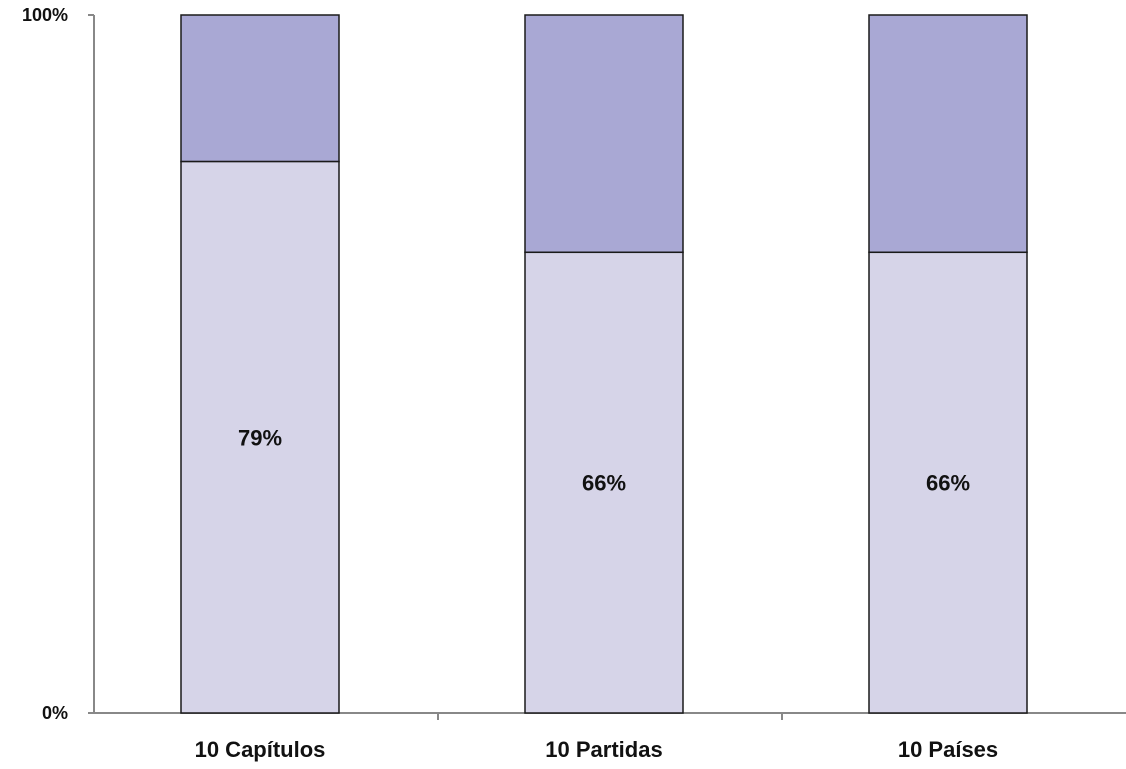  What do you see at coordinates (55, 713) in the screenshot?
I see `y-tick-label: 0%` at bounding box center [55, 713].